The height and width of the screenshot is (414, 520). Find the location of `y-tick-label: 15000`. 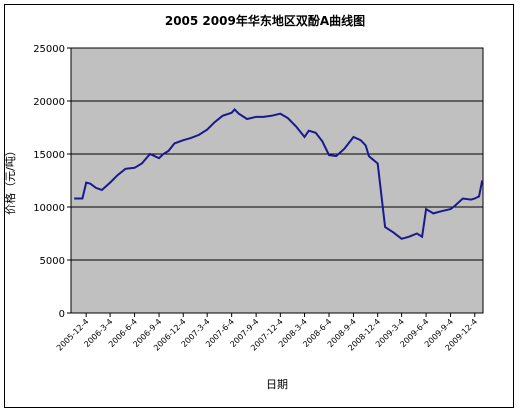

y-tick-label: 15000 is located at coordinates (49, 155).